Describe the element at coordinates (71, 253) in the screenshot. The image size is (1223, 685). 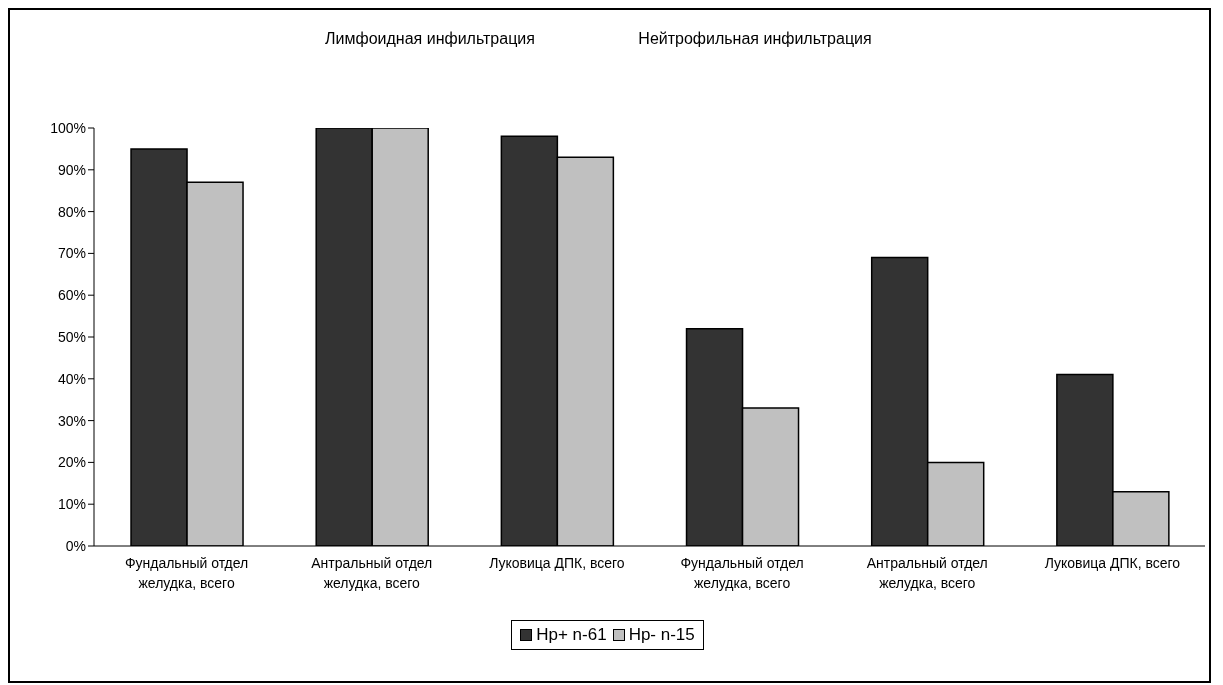
I see `y-tick-label: 70%` at that location.